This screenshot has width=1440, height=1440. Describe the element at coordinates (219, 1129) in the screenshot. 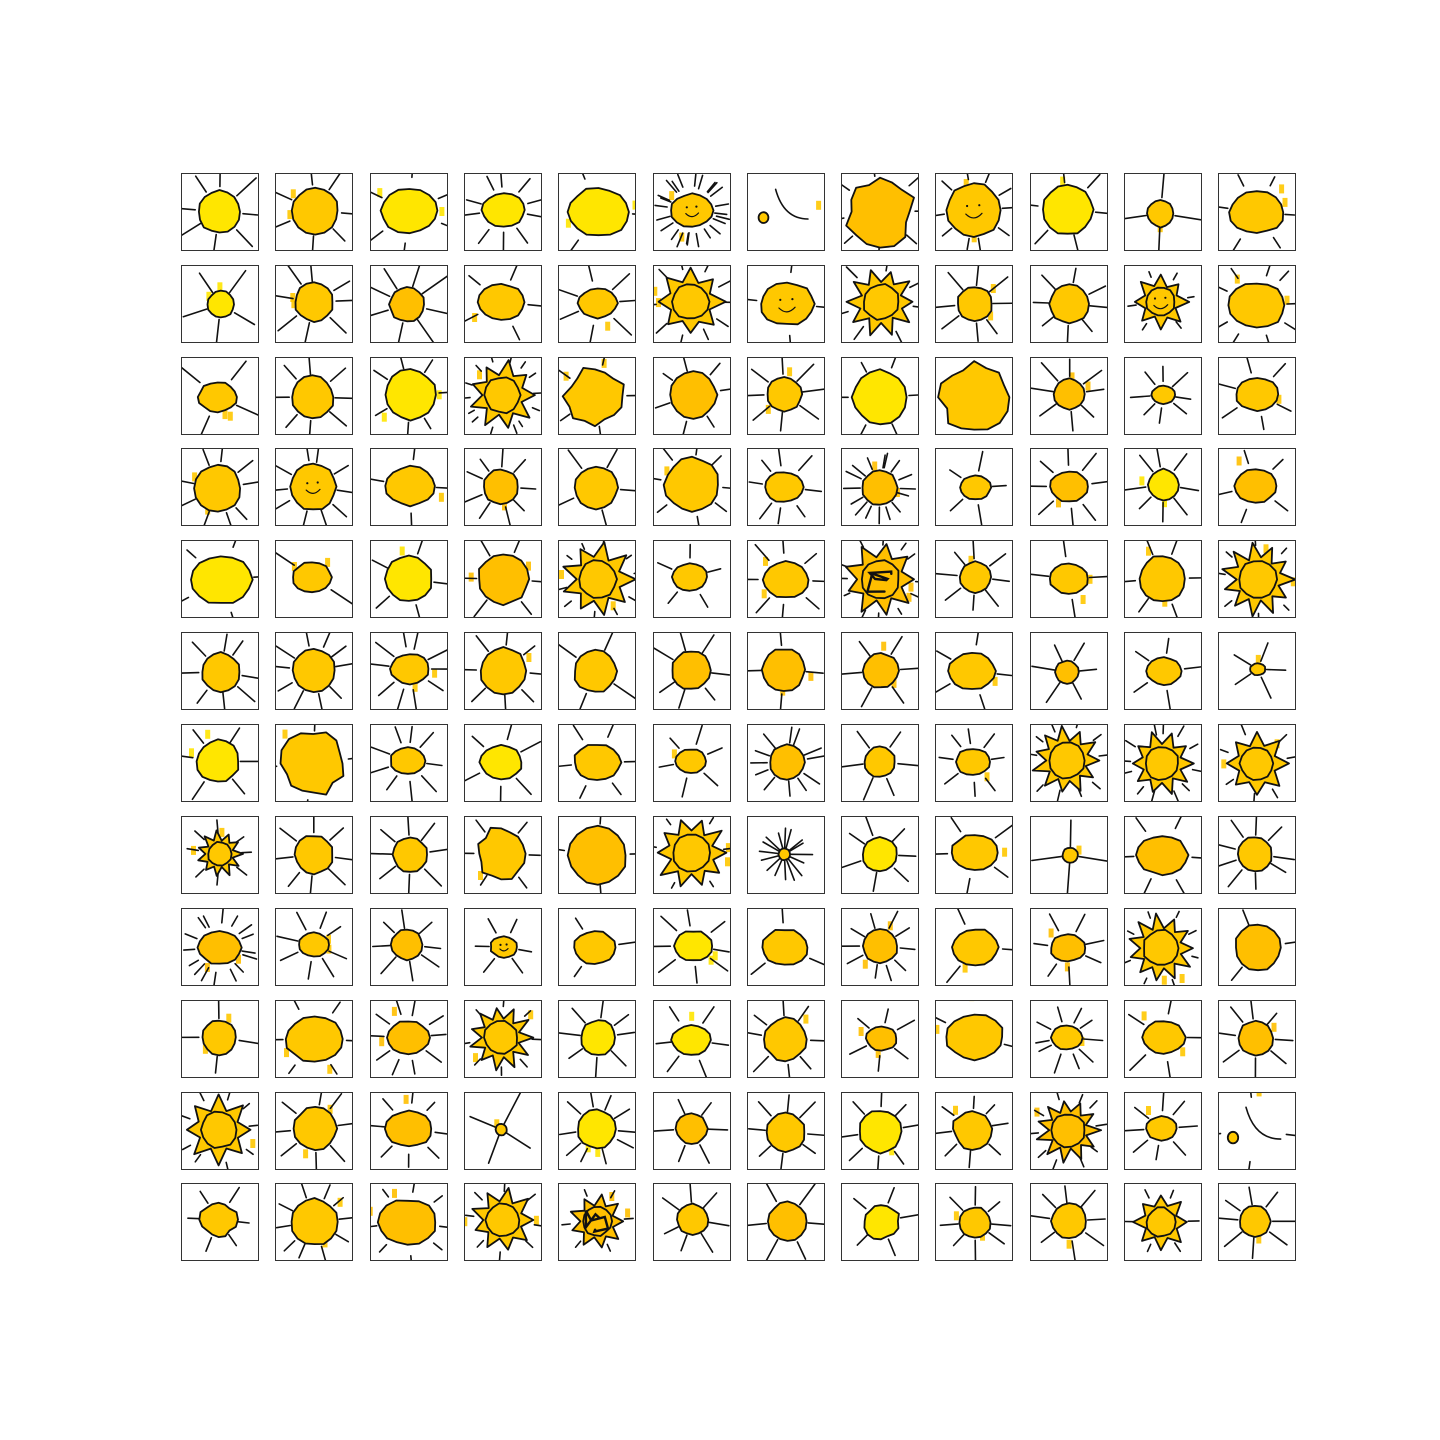

I see `sun-core` at that location.